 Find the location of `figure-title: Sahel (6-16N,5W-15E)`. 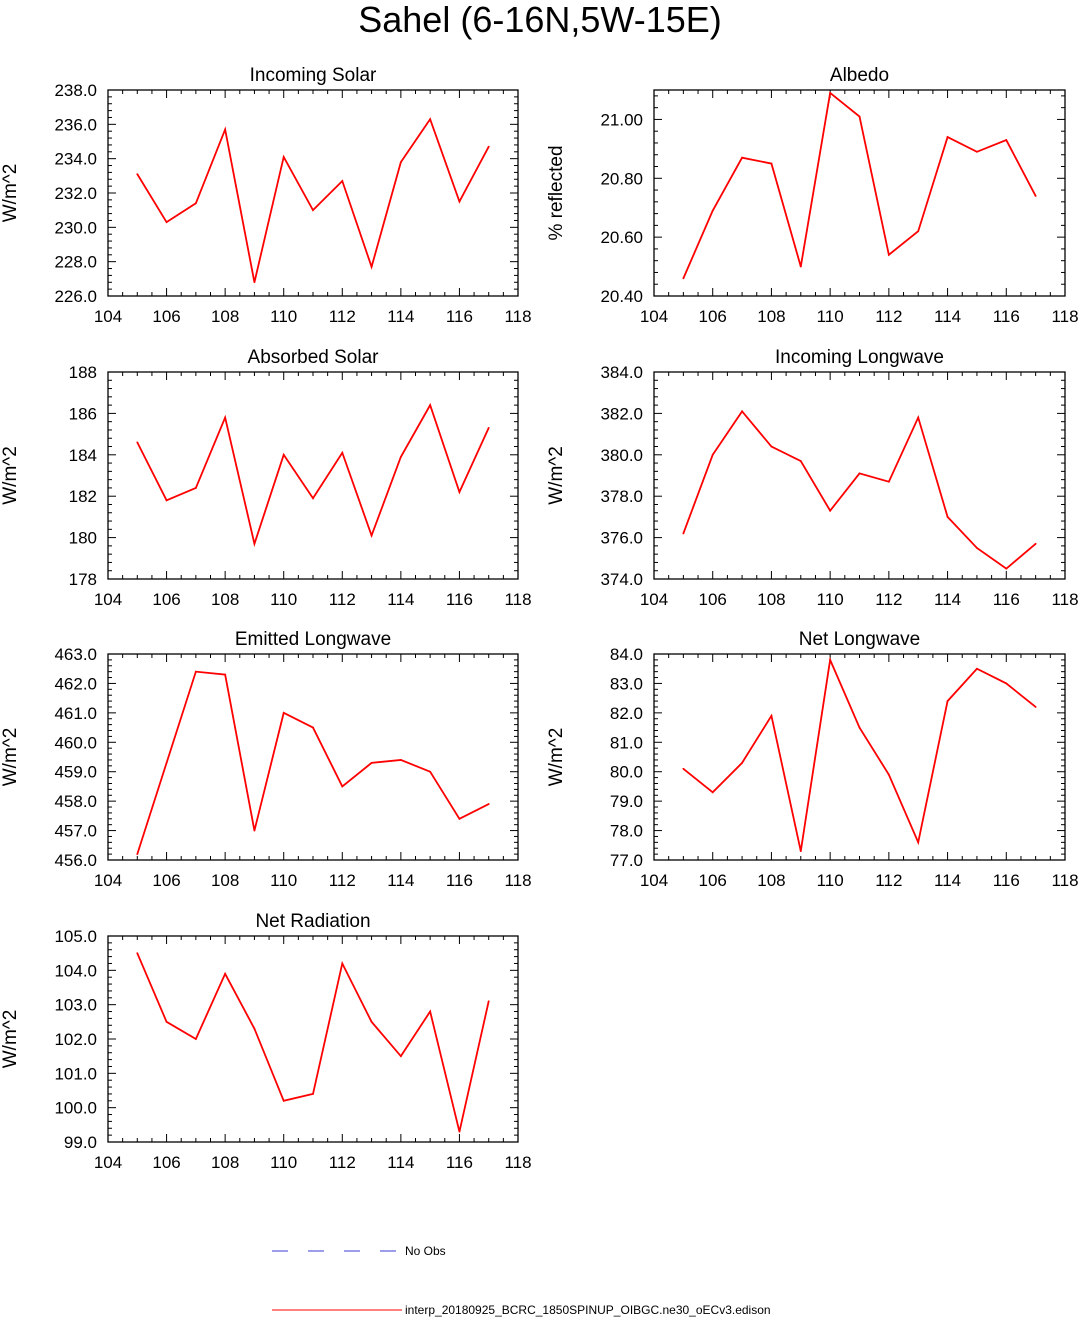

figure-title: Sahel (6-16N,5W-15E) is located at coordinates (540, 20).